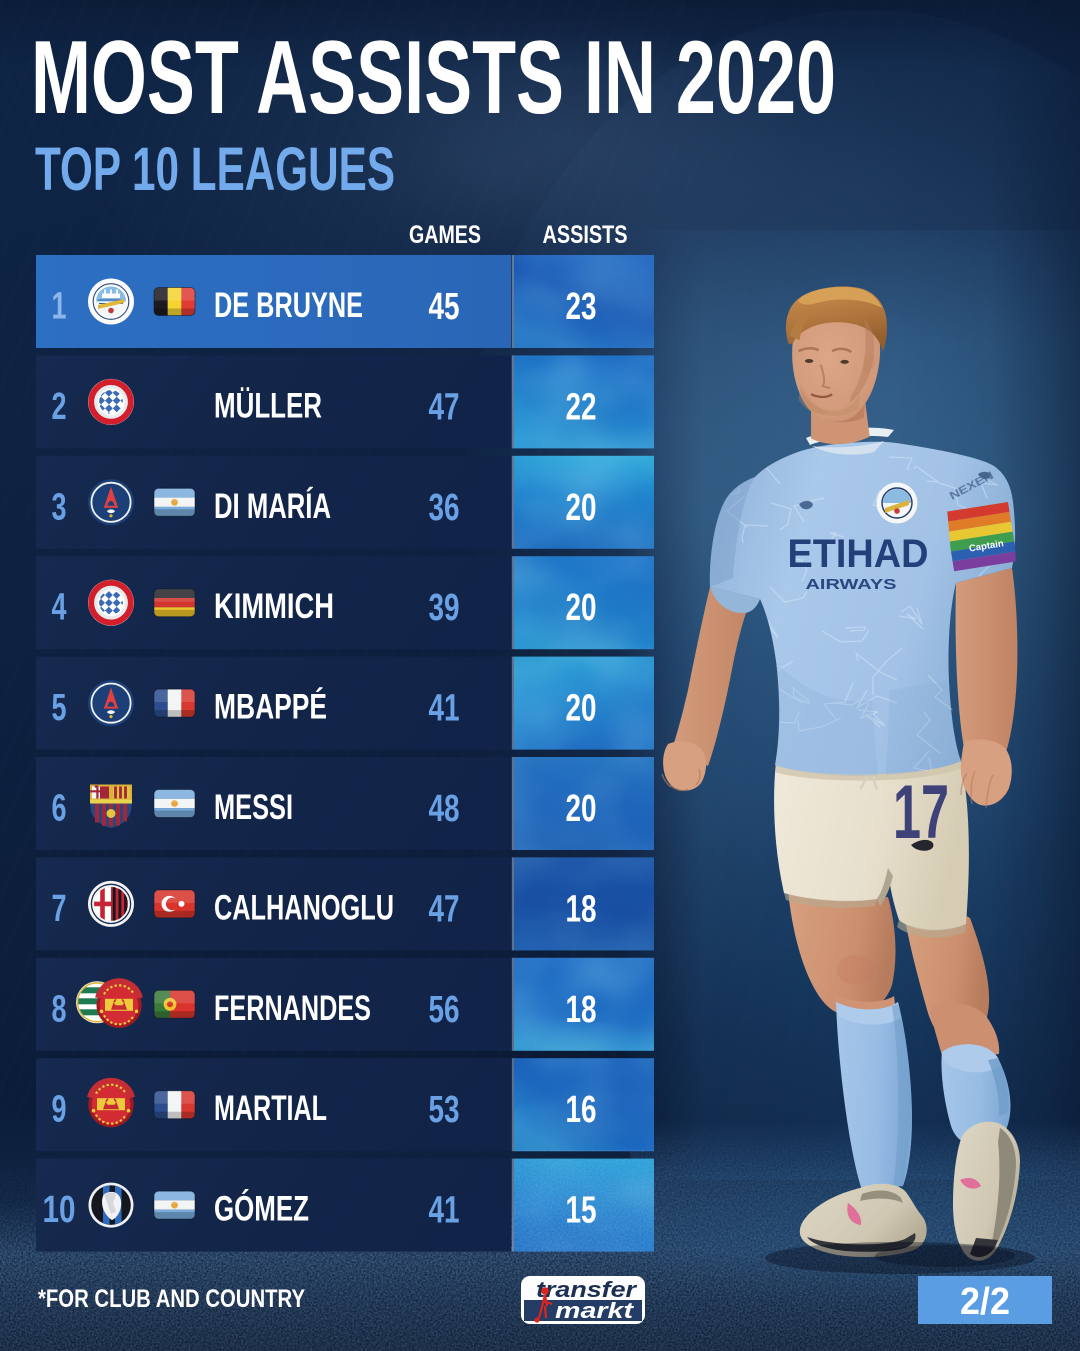 The image size is (1080, 1351). What do you see at coordinates (270, 707) in the screenshot?
I see `svg-text: MBAPPÉ` at bounding box center [270, 707].